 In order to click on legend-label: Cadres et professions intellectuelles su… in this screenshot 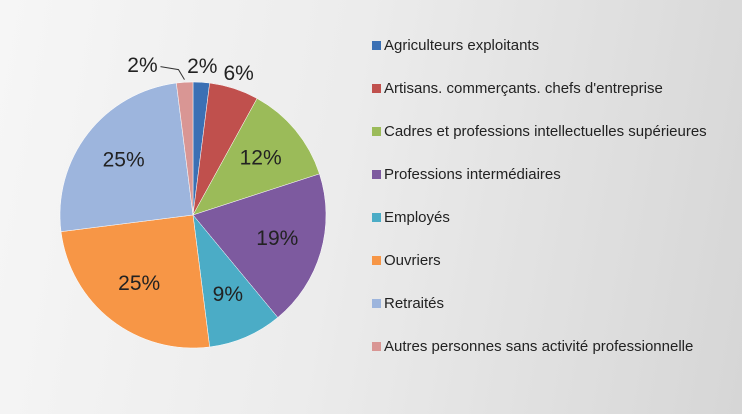, I will do `click(545, 131)`.